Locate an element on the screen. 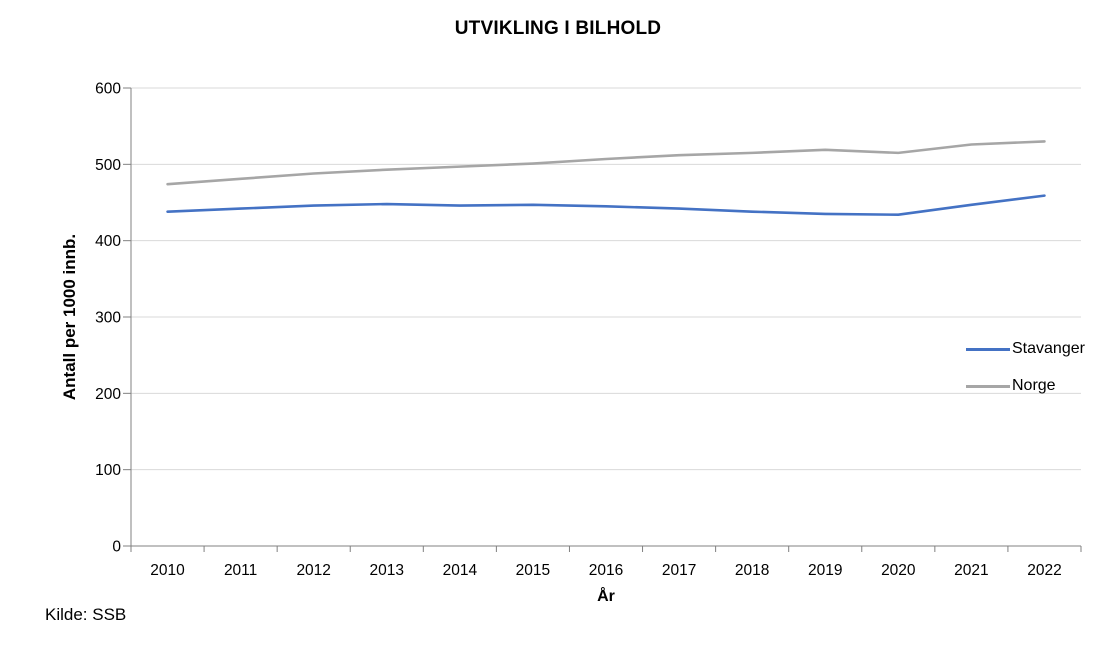  legend-item-norge: Norge is located at coordinates (1011, 386).